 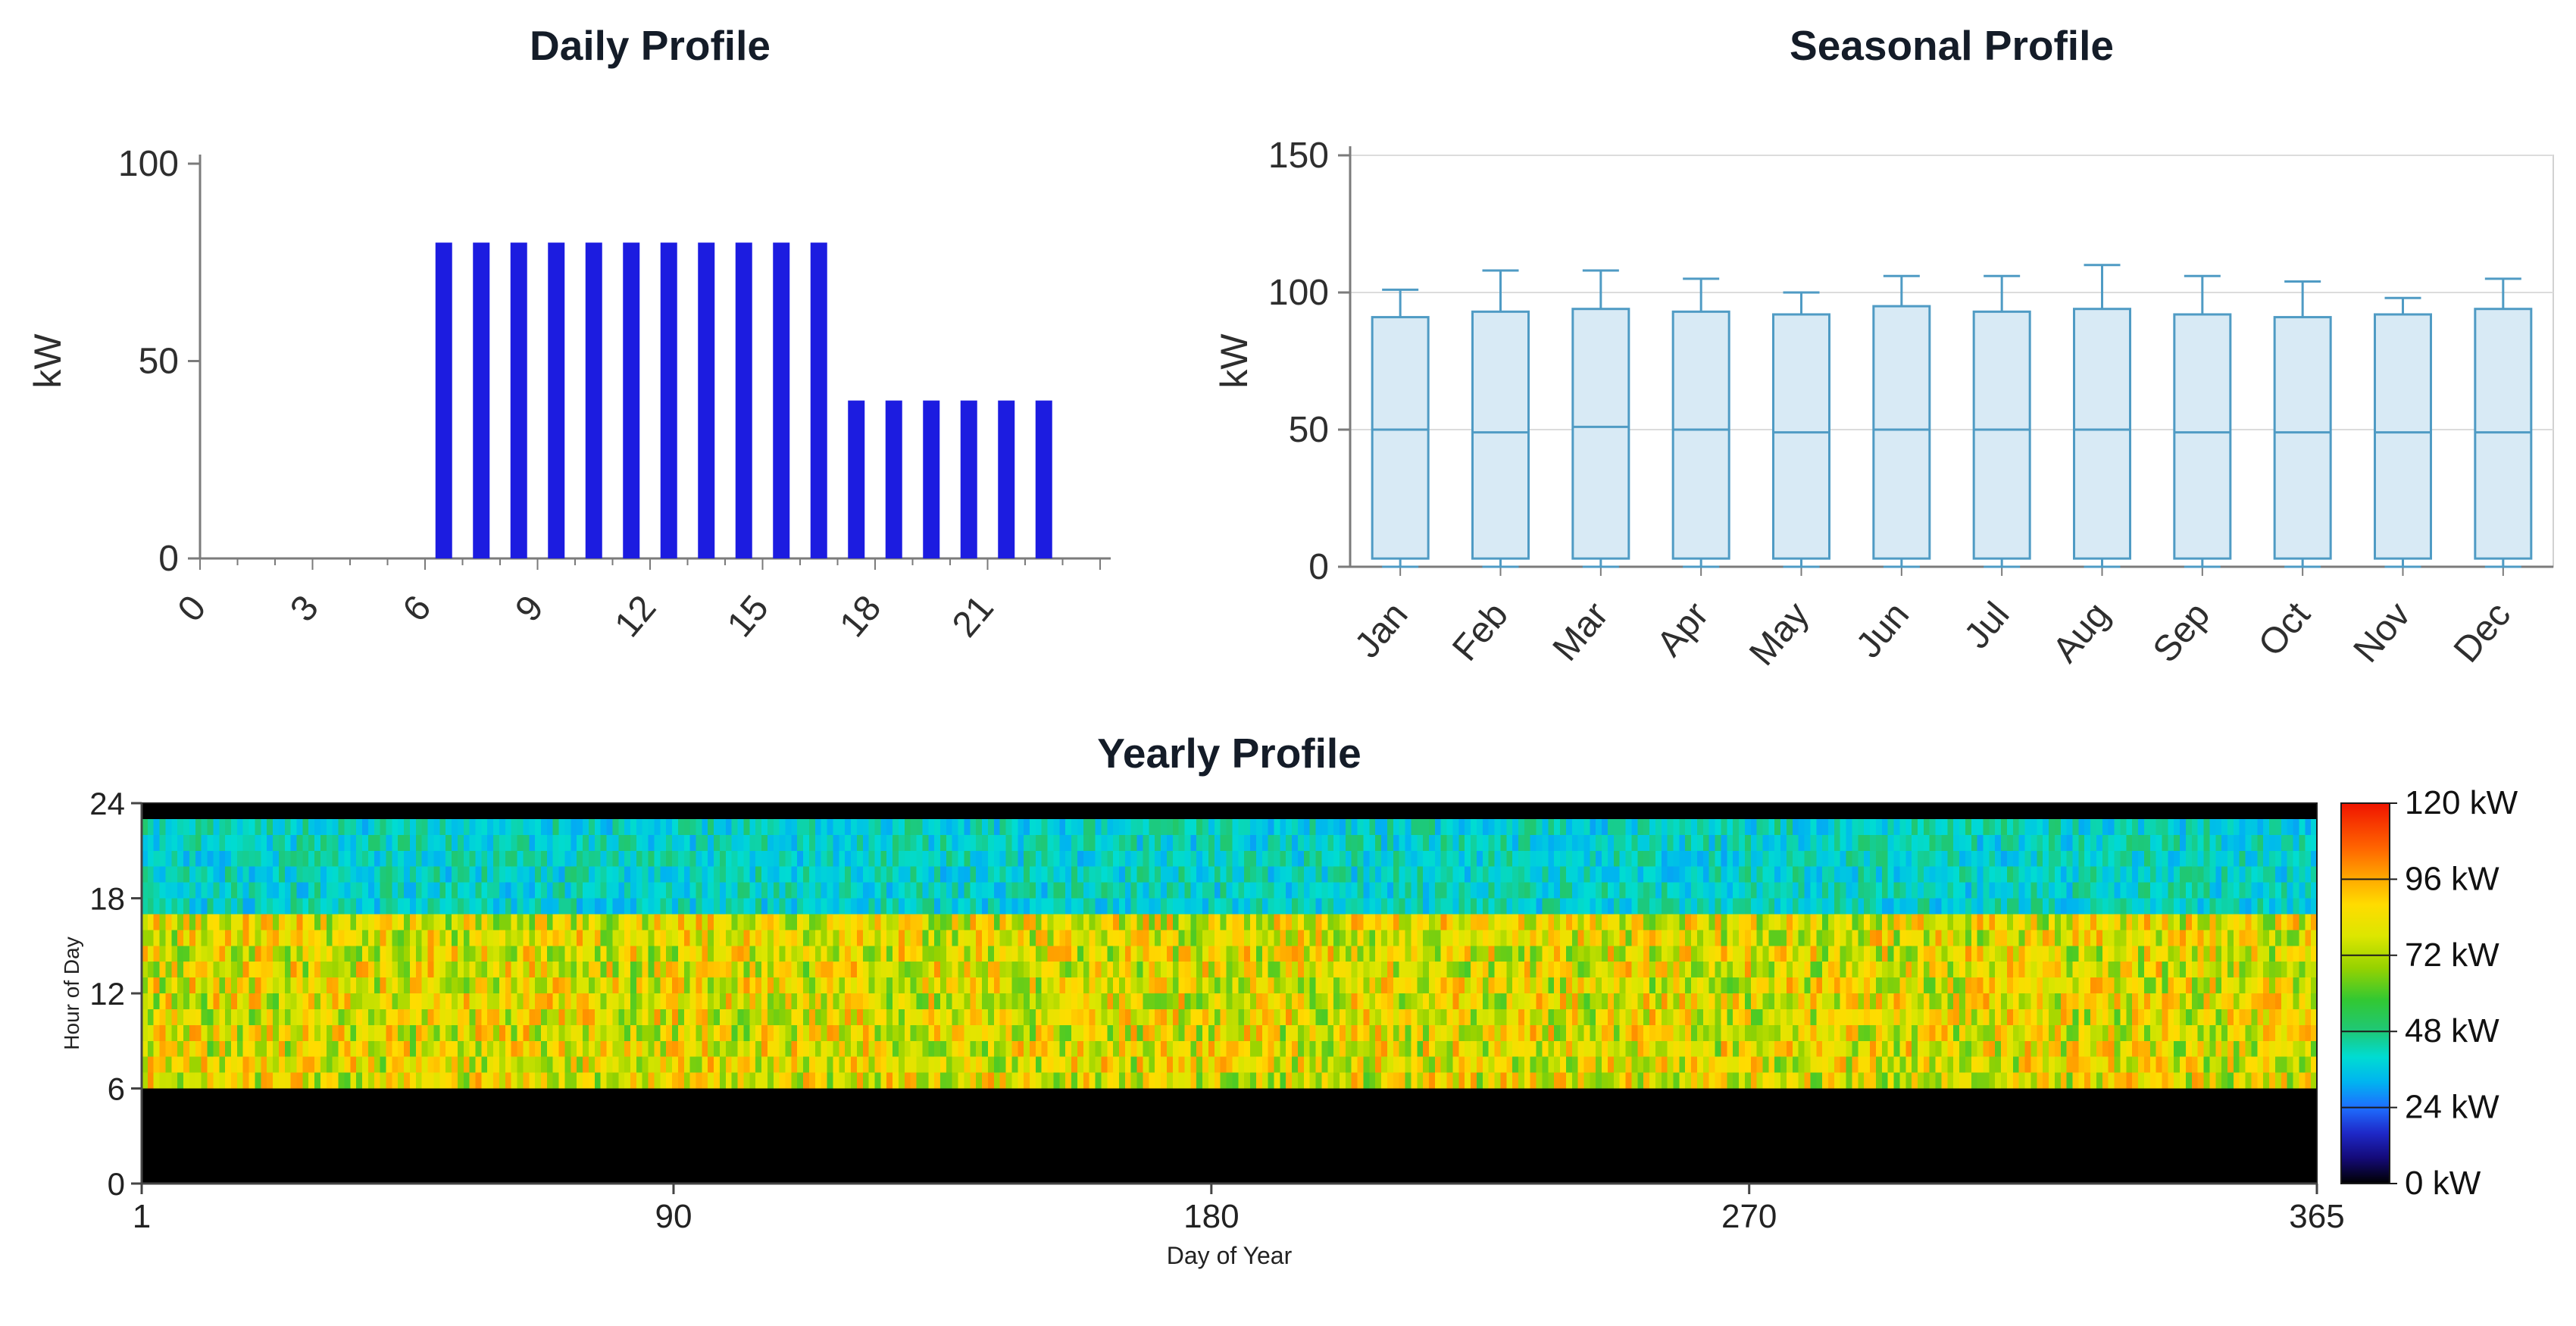 What do you see at coordinates (107, 803) in the screenshot?
I see `yearly-y-tick-label: 24` at bounding box center [107, 803].